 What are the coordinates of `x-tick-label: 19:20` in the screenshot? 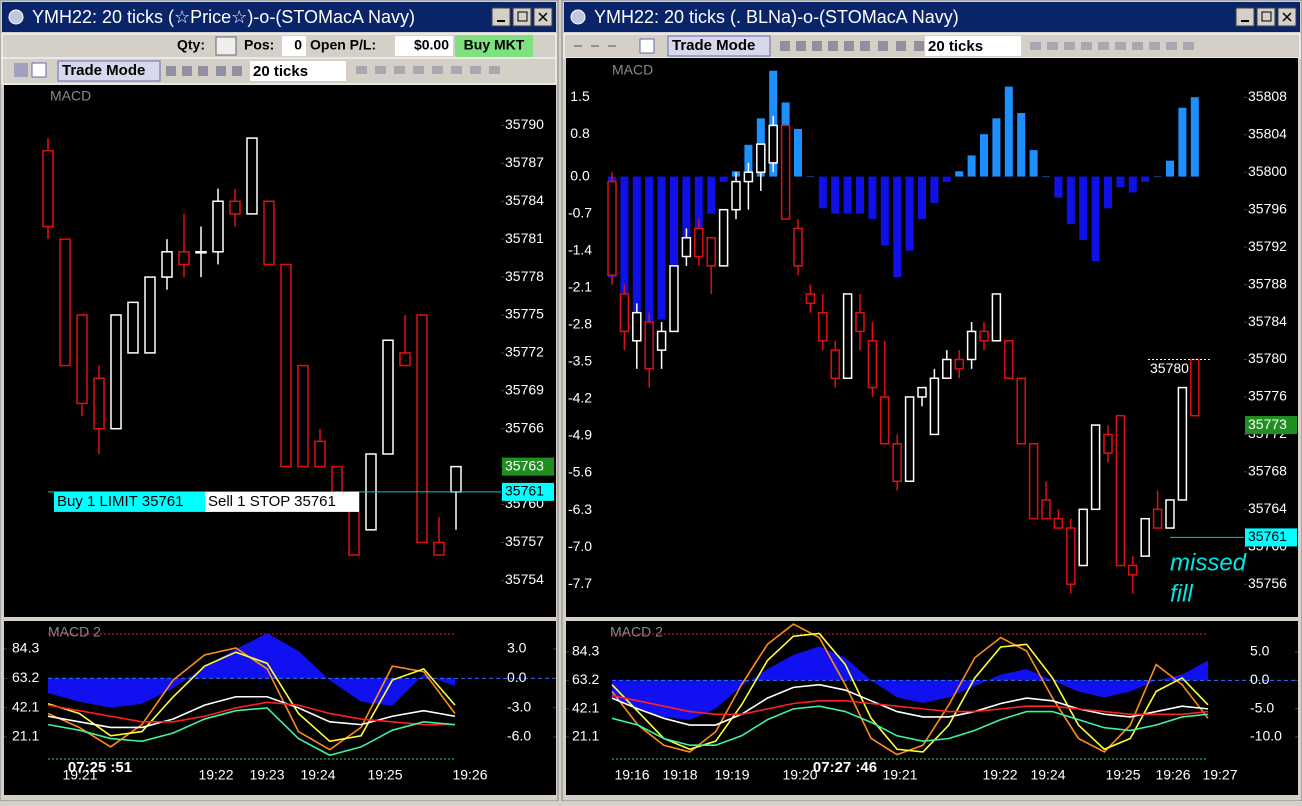 It's located at (799, 775).